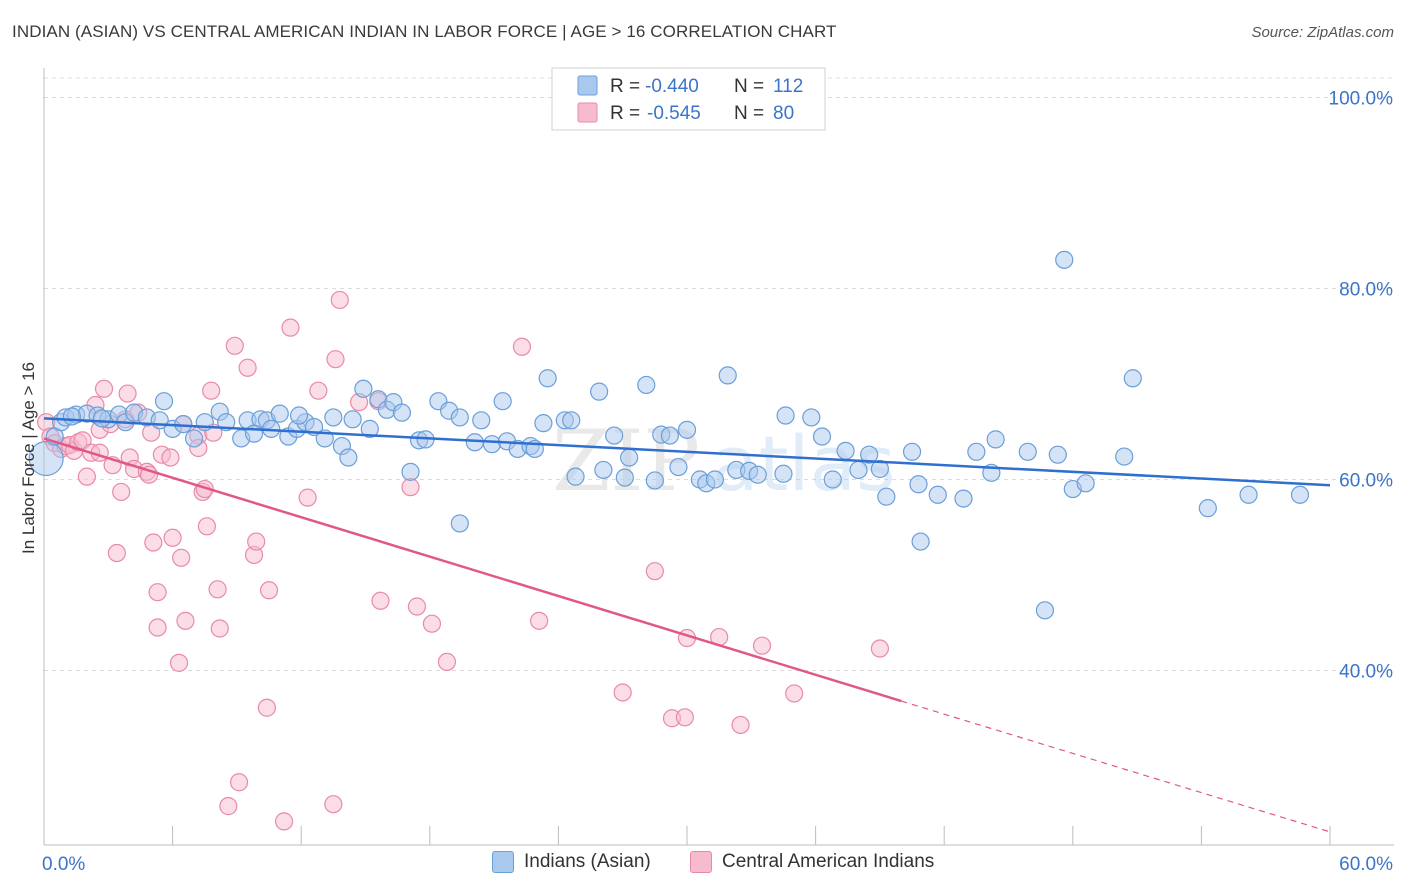 The height and width of the screenshot is (892, 1406). What do you see at coordinates (1322, 32) in the screenshot?
I see `chart-source: Source: ZipAtlas.com` at bounding box center [1322, 32].